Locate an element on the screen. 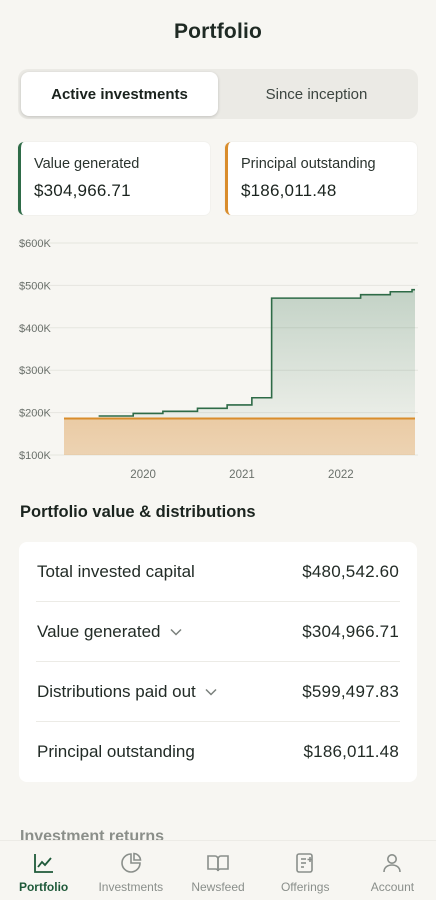 This screenshot has height=900, width=436. tab-portfolio: Portfolio is located at coordinates (43, 870).